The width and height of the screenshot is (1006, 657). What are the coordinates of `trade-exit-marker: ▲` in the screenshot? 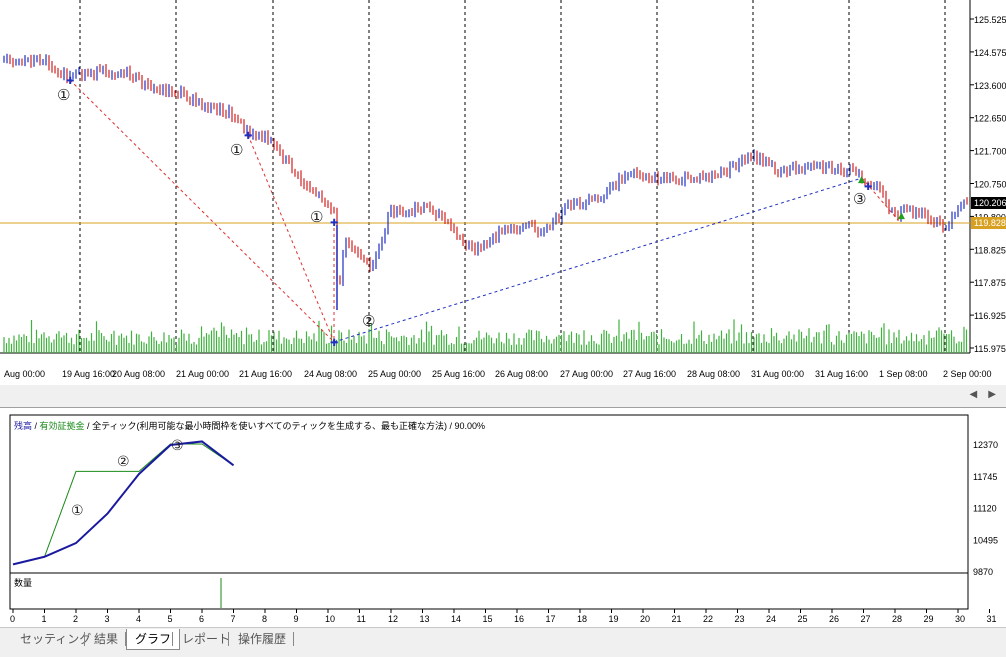 It's located at (861, 180).